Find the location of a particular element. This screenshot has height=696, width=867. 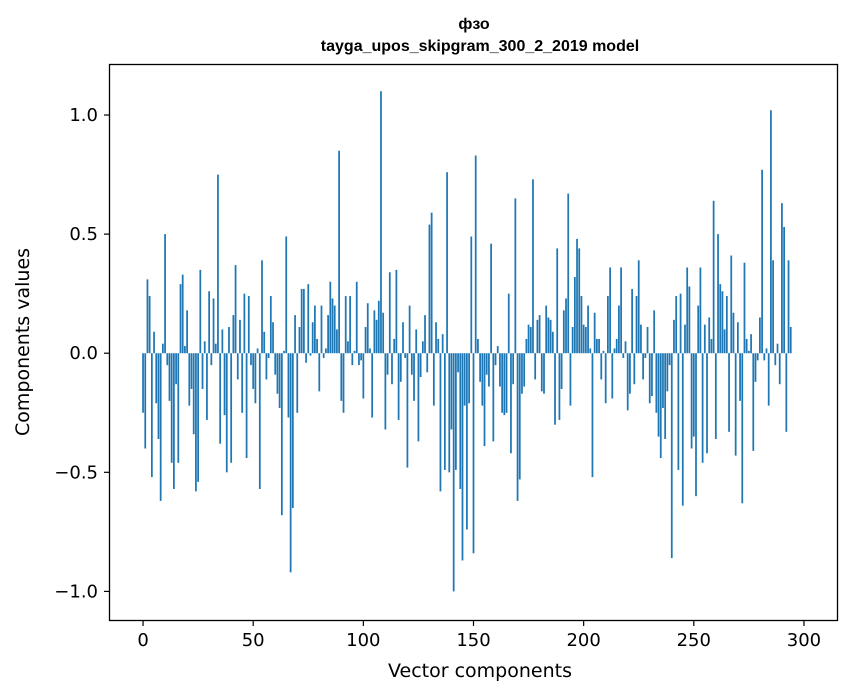

x-tick-label: 100 is located at coordinates (363, 640).